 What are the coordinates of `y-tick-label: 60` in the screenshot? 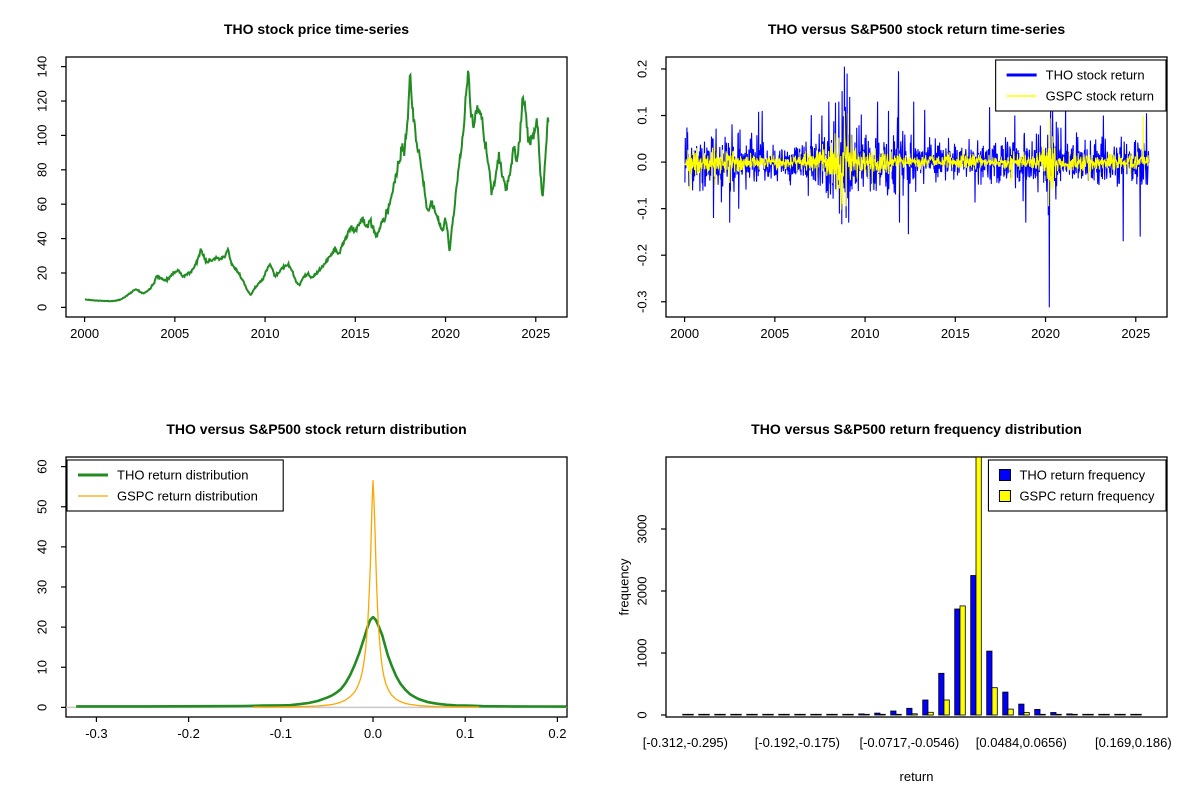 It's located at (42, 466).